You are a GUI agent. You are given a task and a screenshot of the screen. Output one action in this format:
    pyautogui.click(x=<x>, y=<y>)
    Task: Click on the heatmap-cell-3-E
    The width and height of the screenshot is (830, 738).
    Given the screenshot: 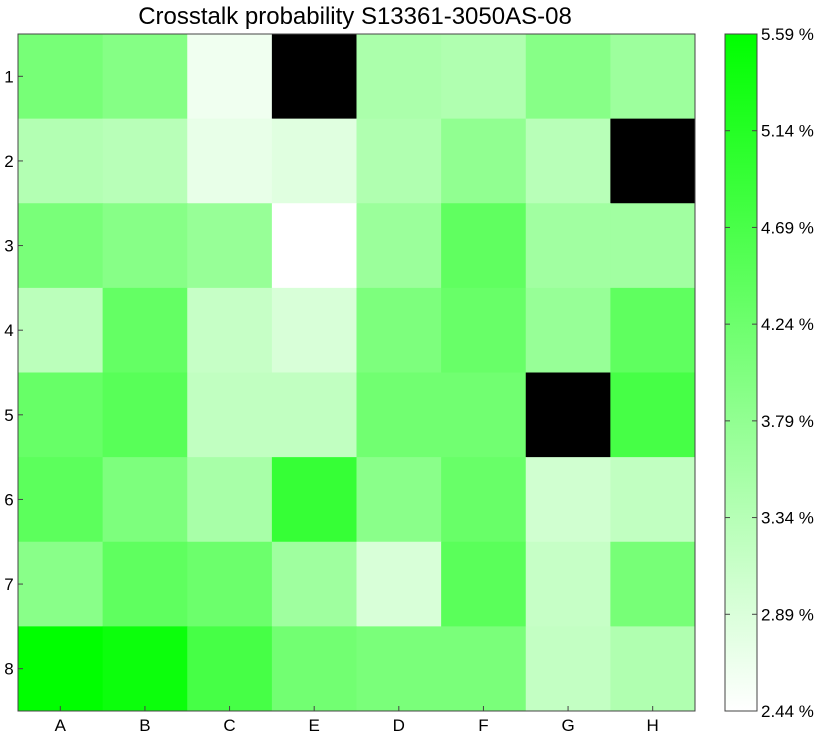 What is the action you would take?
    pyautogui.click(x=314, y=246)
    